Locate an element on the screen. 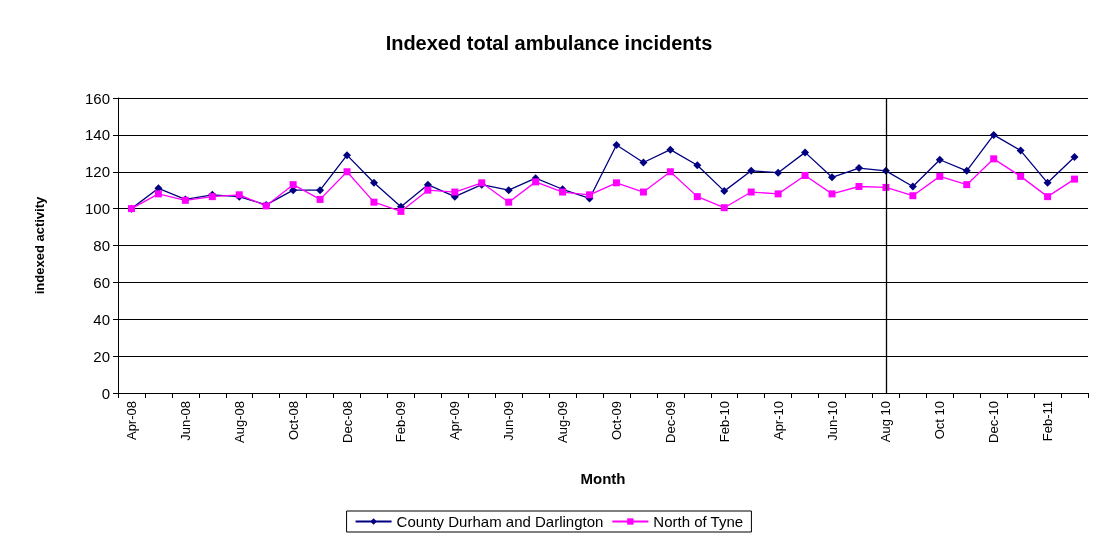 The height and width of the screenshot is (534, 1098). x-tick-label: Jun-09 is located at coordinates (509, 421).